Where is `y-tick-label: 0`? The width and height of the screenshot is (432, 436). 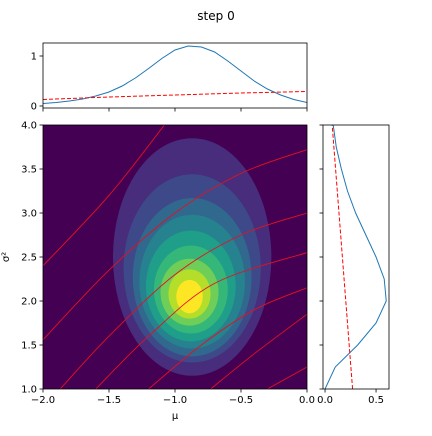
y-tick-label: 0 is located at coordinates (34, 107).